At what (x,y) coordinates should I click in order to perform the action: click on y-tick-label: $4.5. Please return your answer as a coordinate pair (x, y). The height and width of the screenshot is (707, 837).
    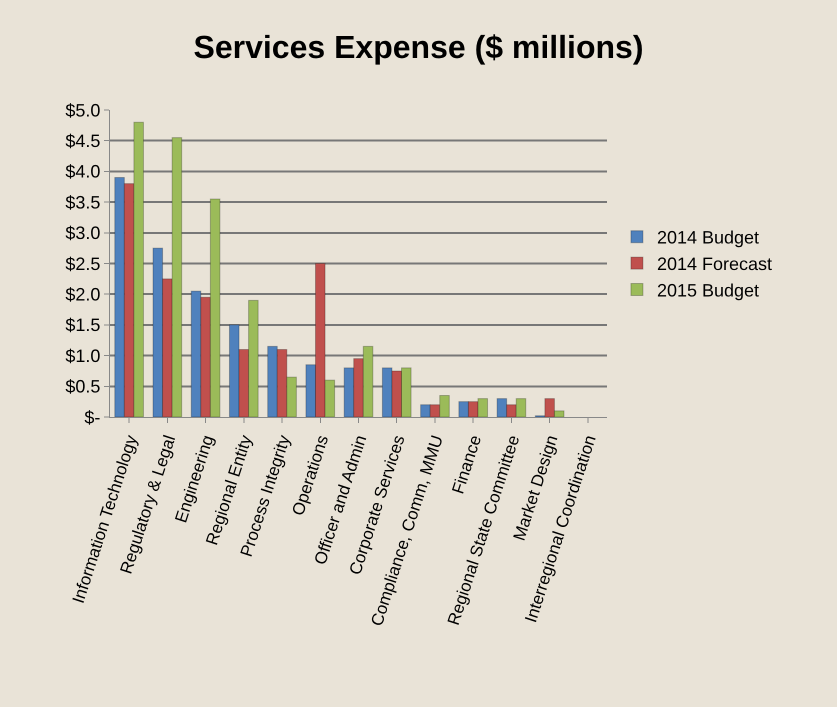
    Looking at the image, I should click on (82, 141).